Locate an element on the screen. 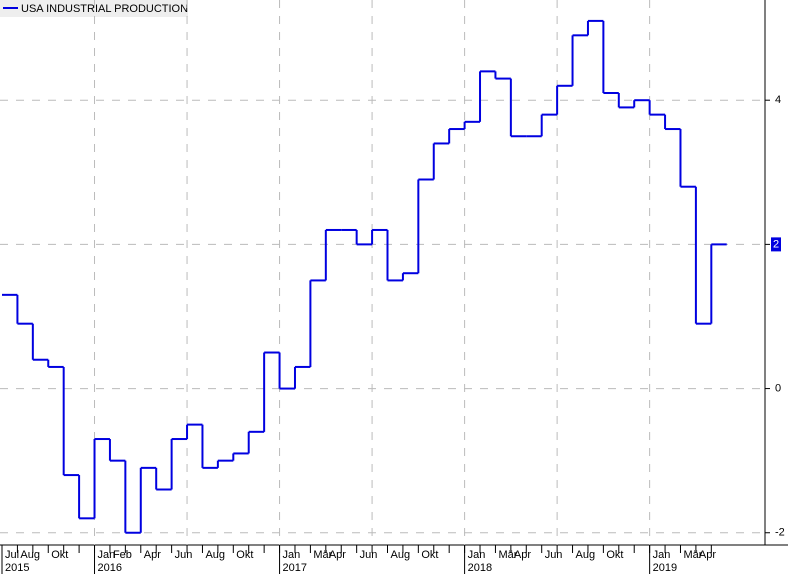 The height and width of the screenshot is (574, 788). x-tick-label: Jul is located at coordinates (12, 555).